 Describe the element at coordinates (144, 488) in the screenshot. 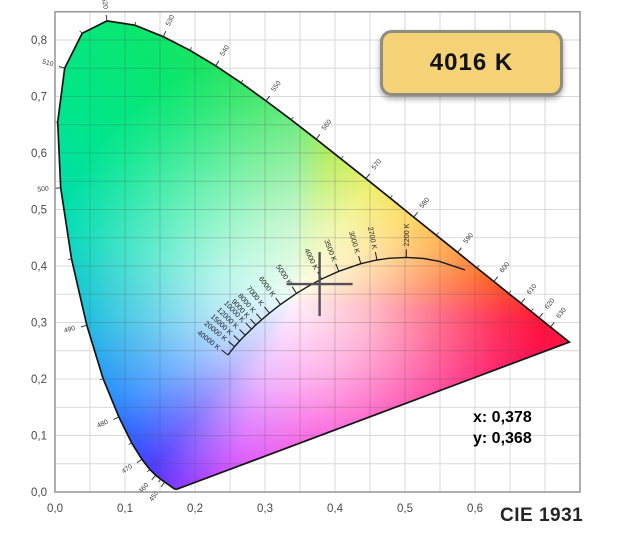

I see `wavelength-label: 460` at that location.